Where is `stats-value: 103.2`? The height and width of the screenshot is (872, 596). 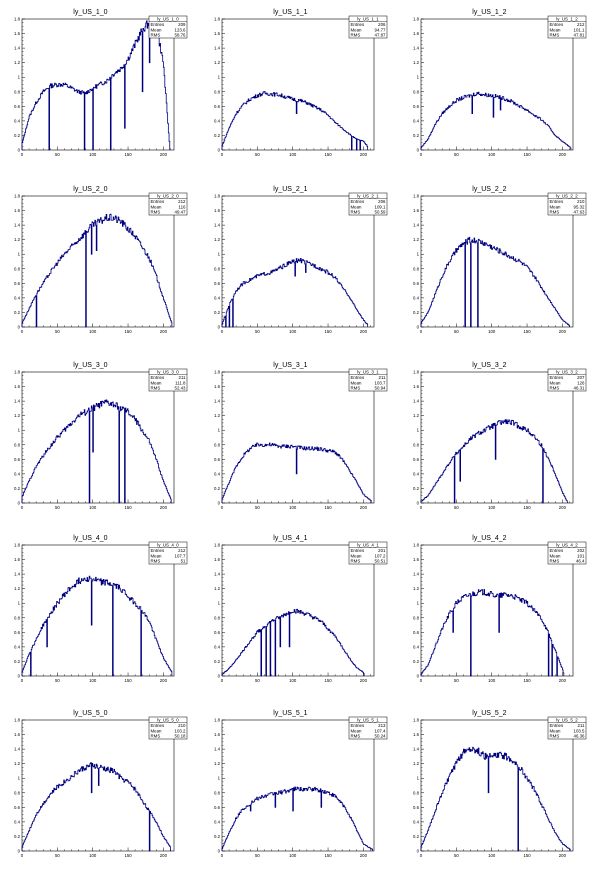 stats-value: 103.2 is located at coordinates (181, 730).